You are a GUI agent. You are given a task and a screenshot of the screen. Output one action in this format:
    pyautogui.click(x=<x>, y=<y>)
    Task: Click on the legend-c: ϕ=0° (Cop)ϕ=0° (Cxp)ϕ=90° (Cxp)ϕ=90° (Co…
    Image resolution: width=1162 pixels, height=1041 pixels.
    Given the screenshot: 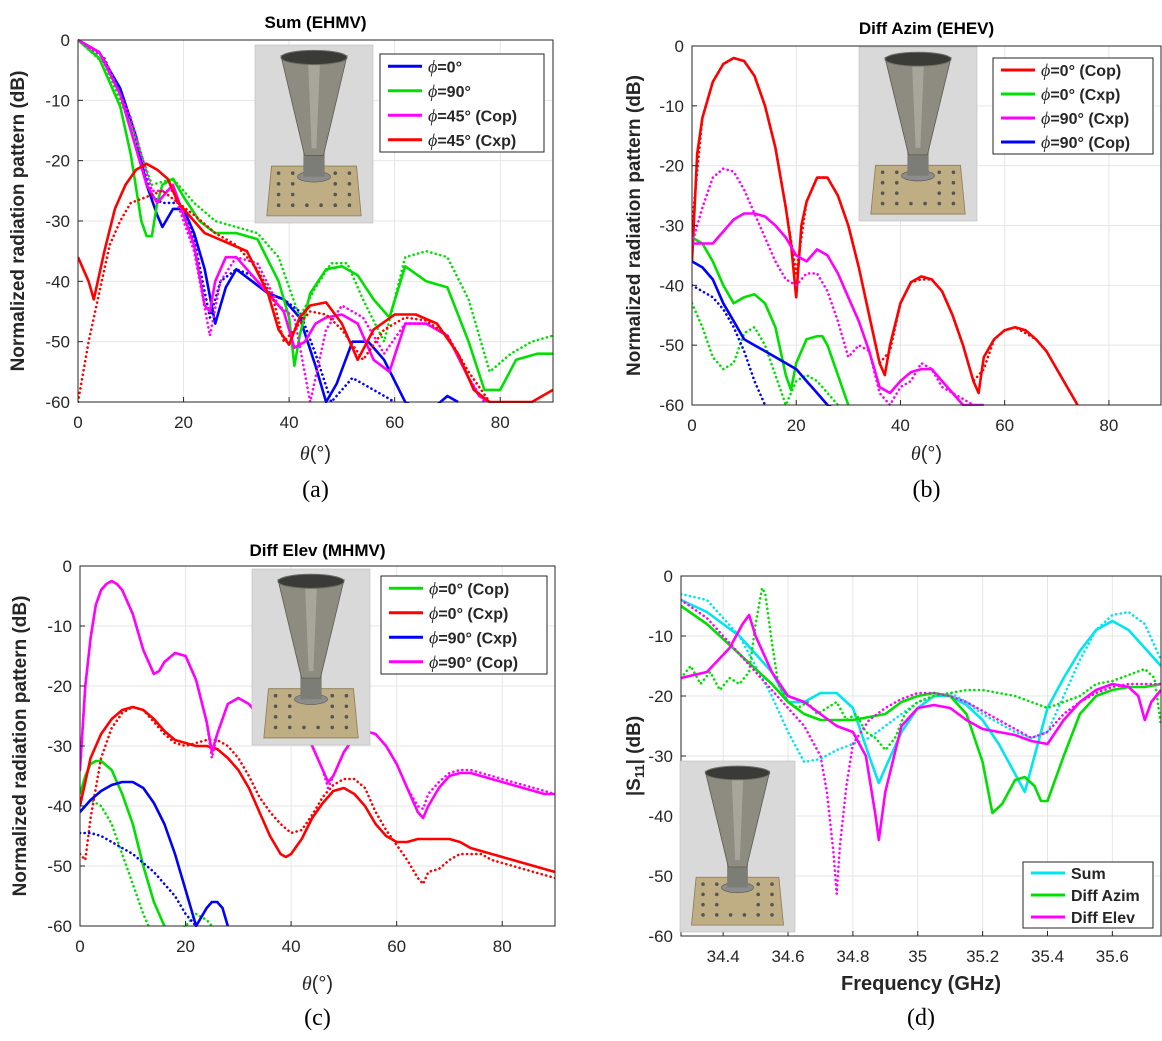 What is the action you would take?
    pyautogui.click(x=464, y=625)
    